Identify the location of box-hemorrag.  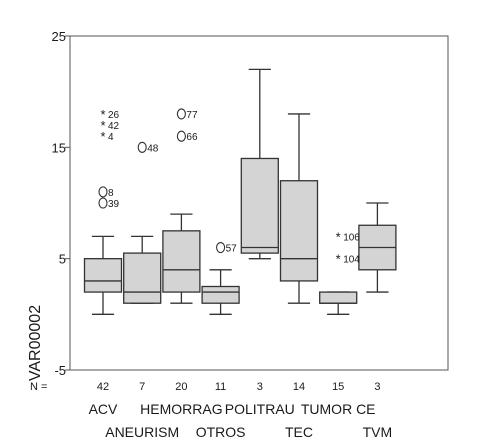
(181, 258).